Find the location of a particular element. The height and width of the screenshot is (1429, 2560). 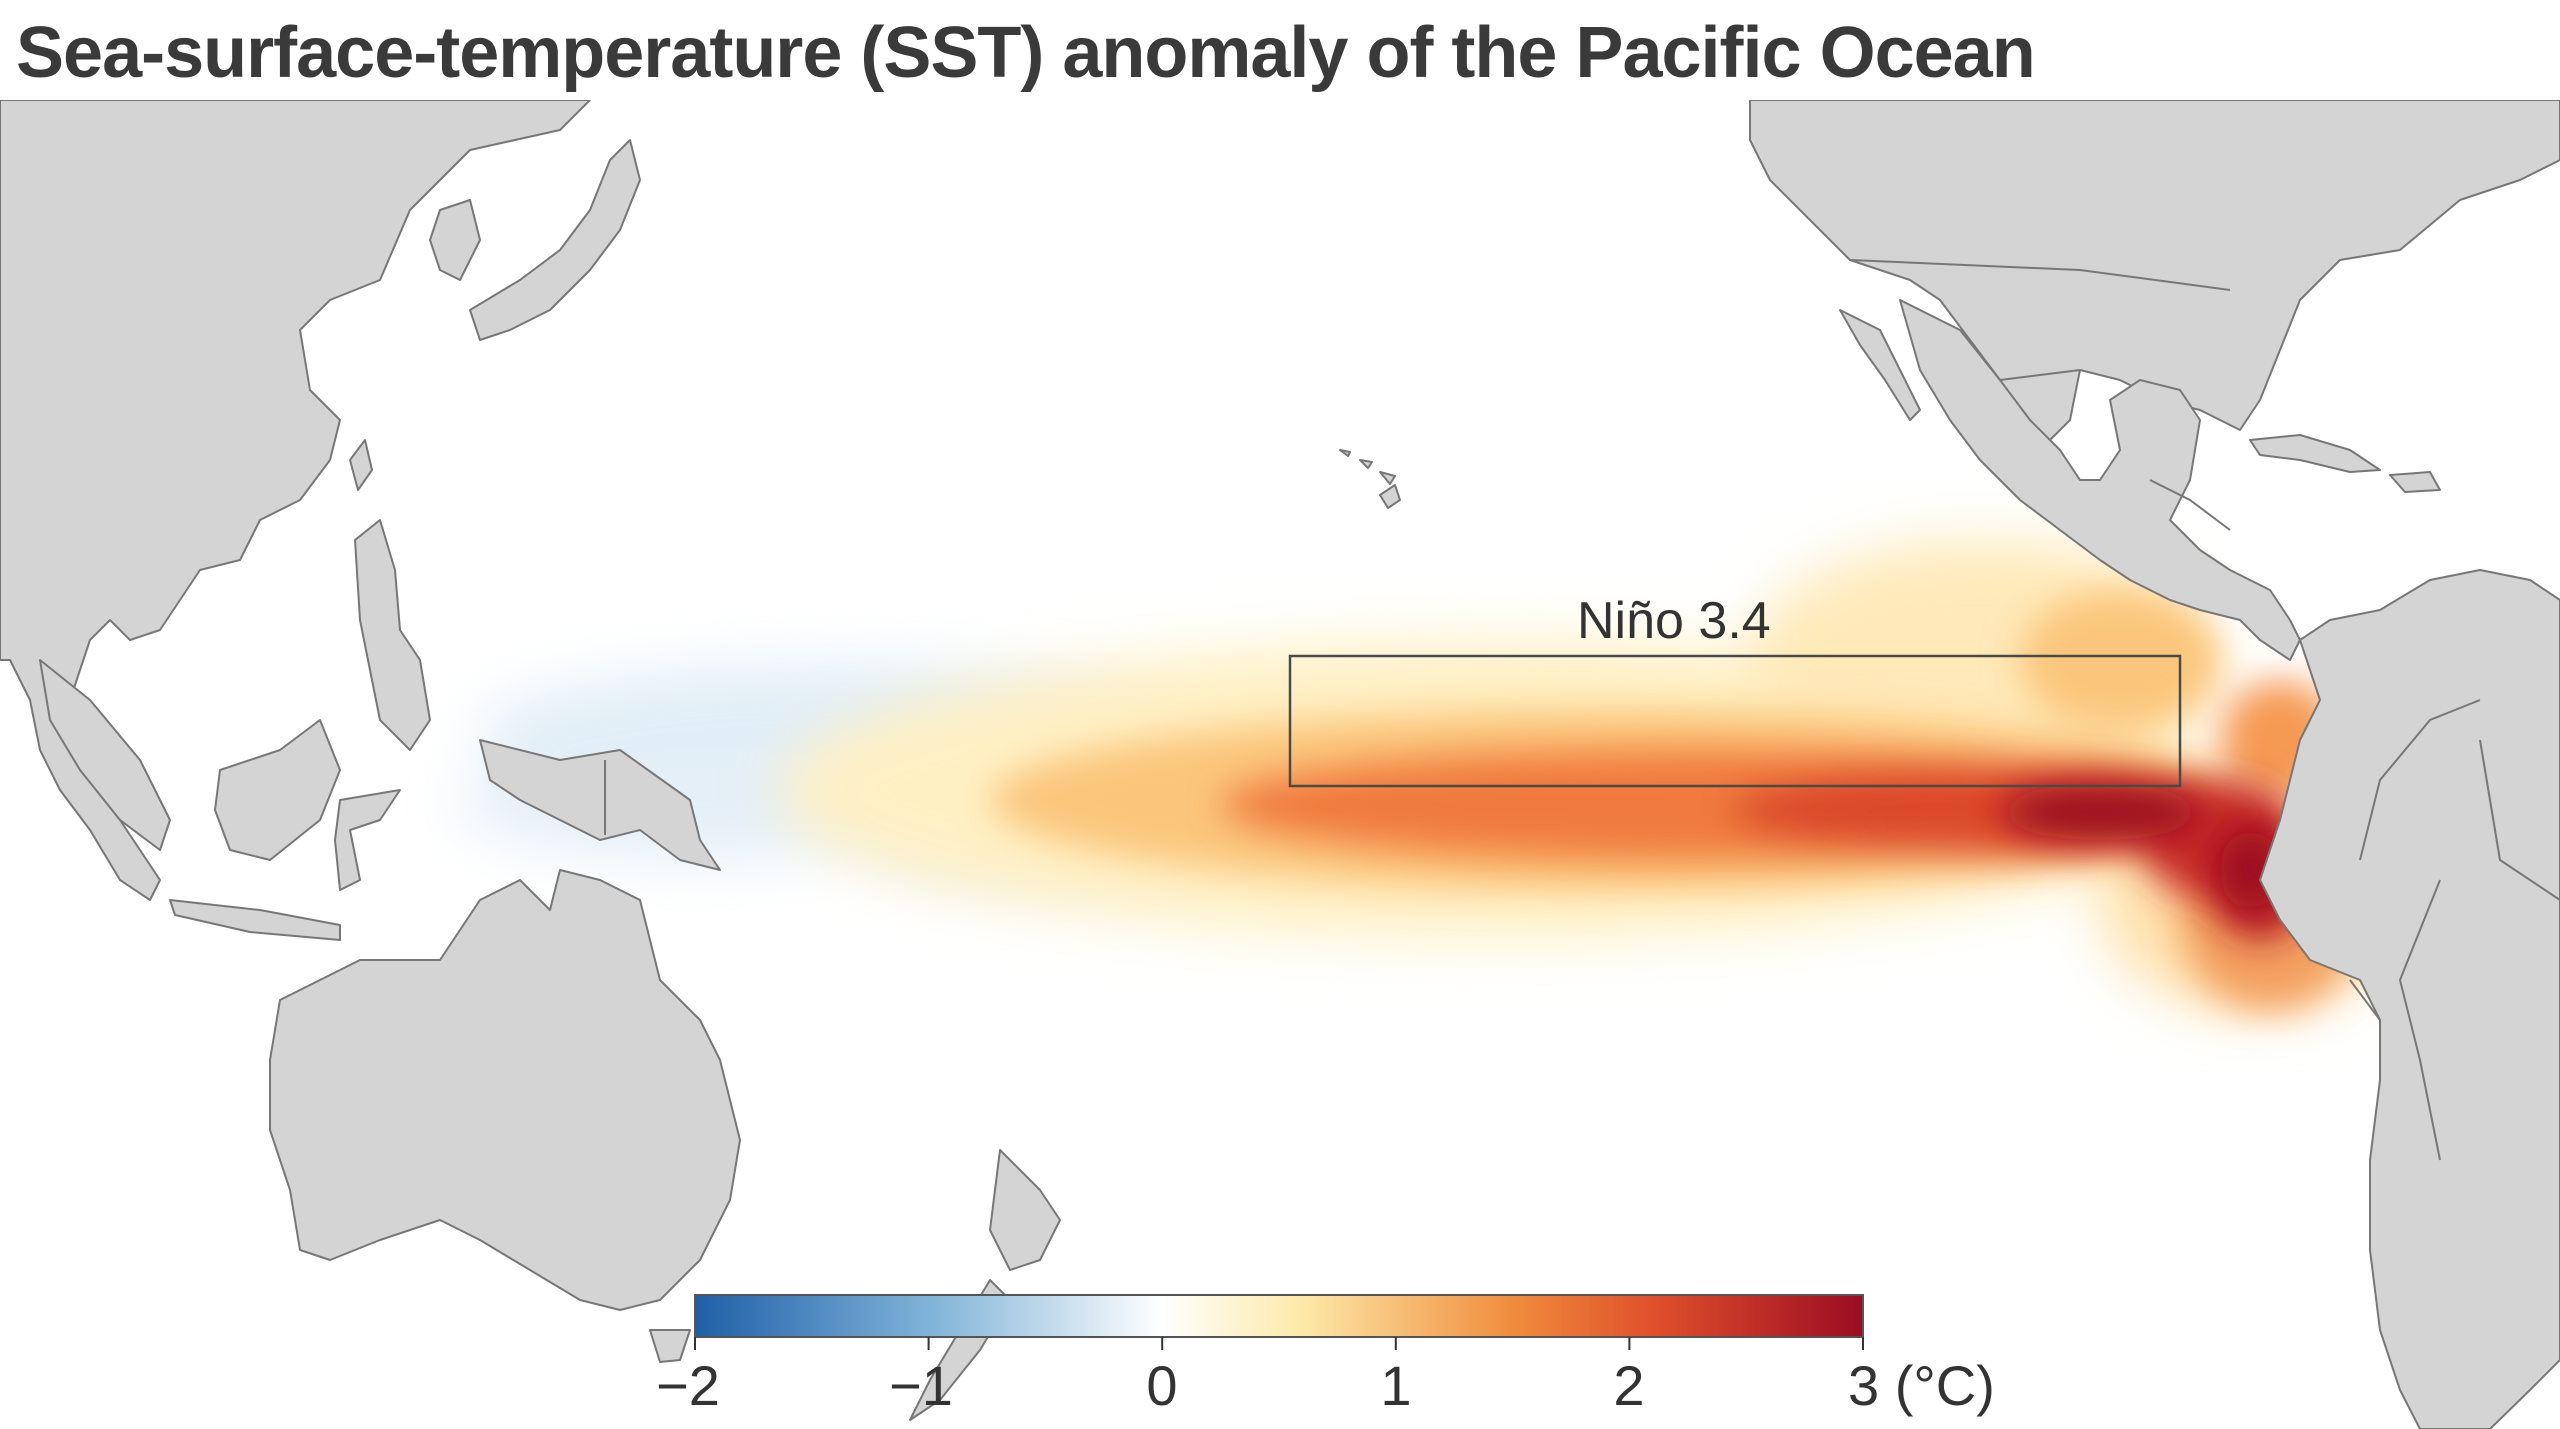

colorbar-tick-label: 3 (°C) is located at coordinates (1921, 1385).